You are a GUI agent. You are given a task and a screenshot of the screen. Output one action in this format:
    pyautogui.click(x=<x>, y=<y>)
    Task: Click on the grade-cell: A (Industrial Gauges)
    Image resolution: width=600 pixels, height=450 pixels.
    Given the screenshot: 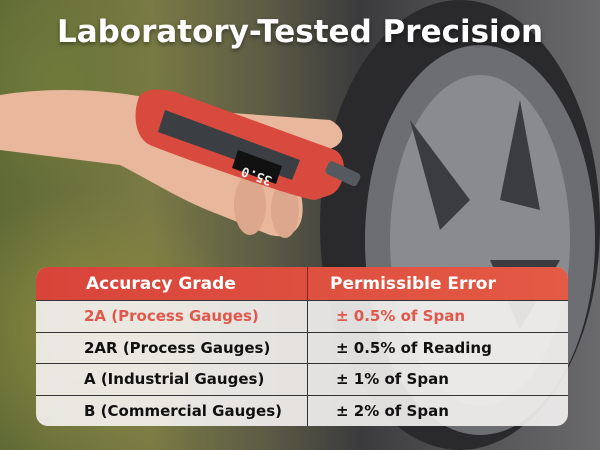 What is the action you would take?
    pyautogui.click(x=172, y=379)
    